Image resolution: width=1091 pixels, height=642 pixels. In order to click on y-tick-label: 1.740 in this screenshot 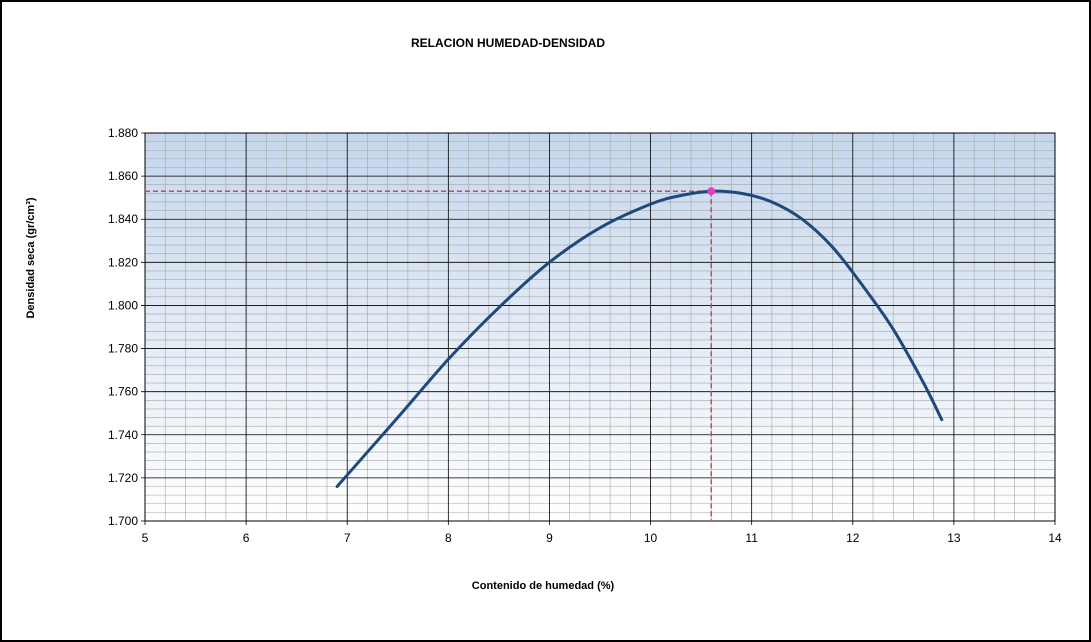, I will do `click(123, 435)`.